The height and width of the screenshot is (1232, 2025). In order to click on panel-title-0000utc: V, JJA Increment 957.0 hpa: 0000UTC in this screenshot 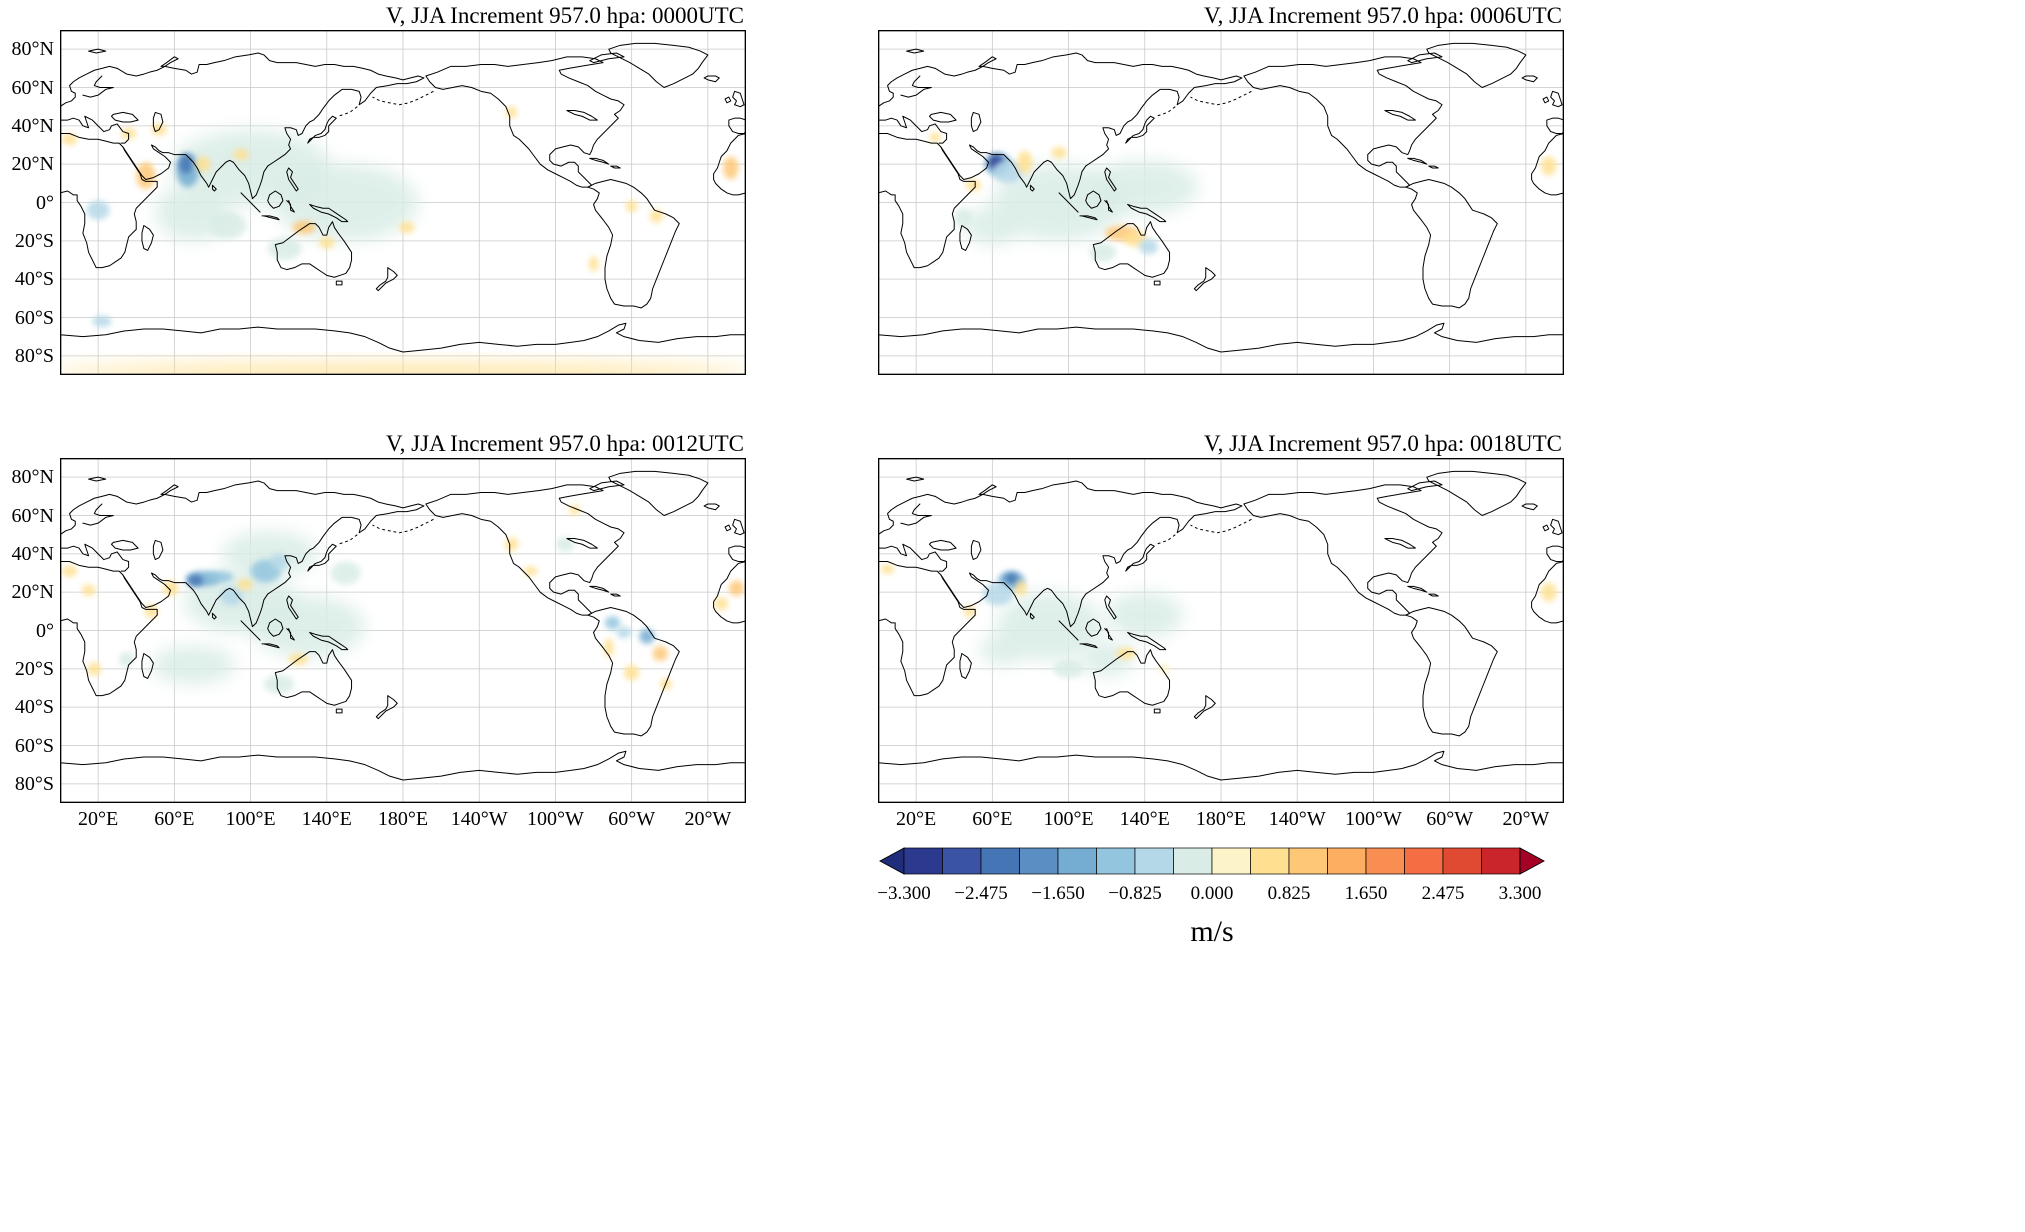, I will do `click(565, 15)`.